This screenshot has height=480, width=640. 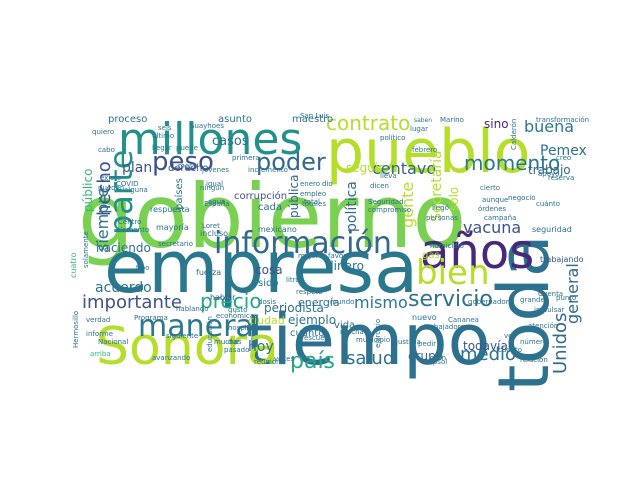 What do you see at coordinates (315, 116) in the screenshot?
I see `word-san-luis: San Luis` at bounding box center [315, 116].